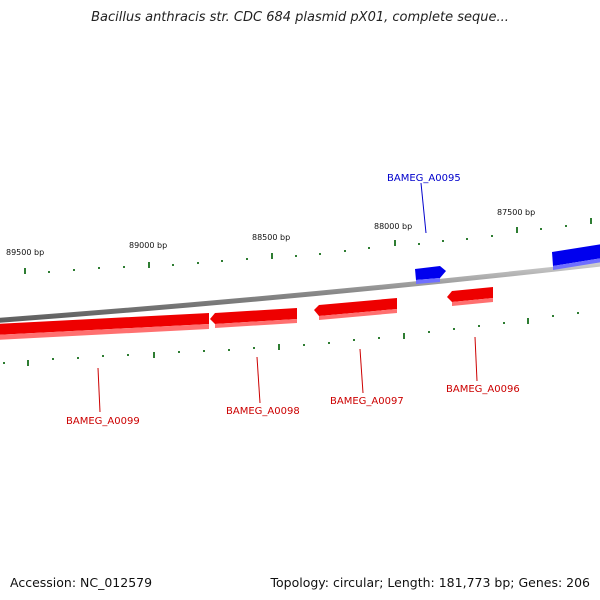  Describe the element at coordinates (258, 380) in the screenshot. I see `leader-BAMEG_A0098` at that location.